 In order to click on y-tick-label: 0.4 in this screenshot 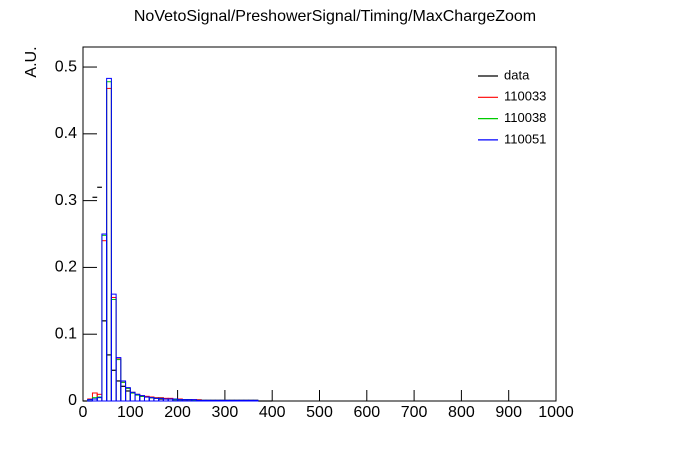, I will do `click(66, 133)`.